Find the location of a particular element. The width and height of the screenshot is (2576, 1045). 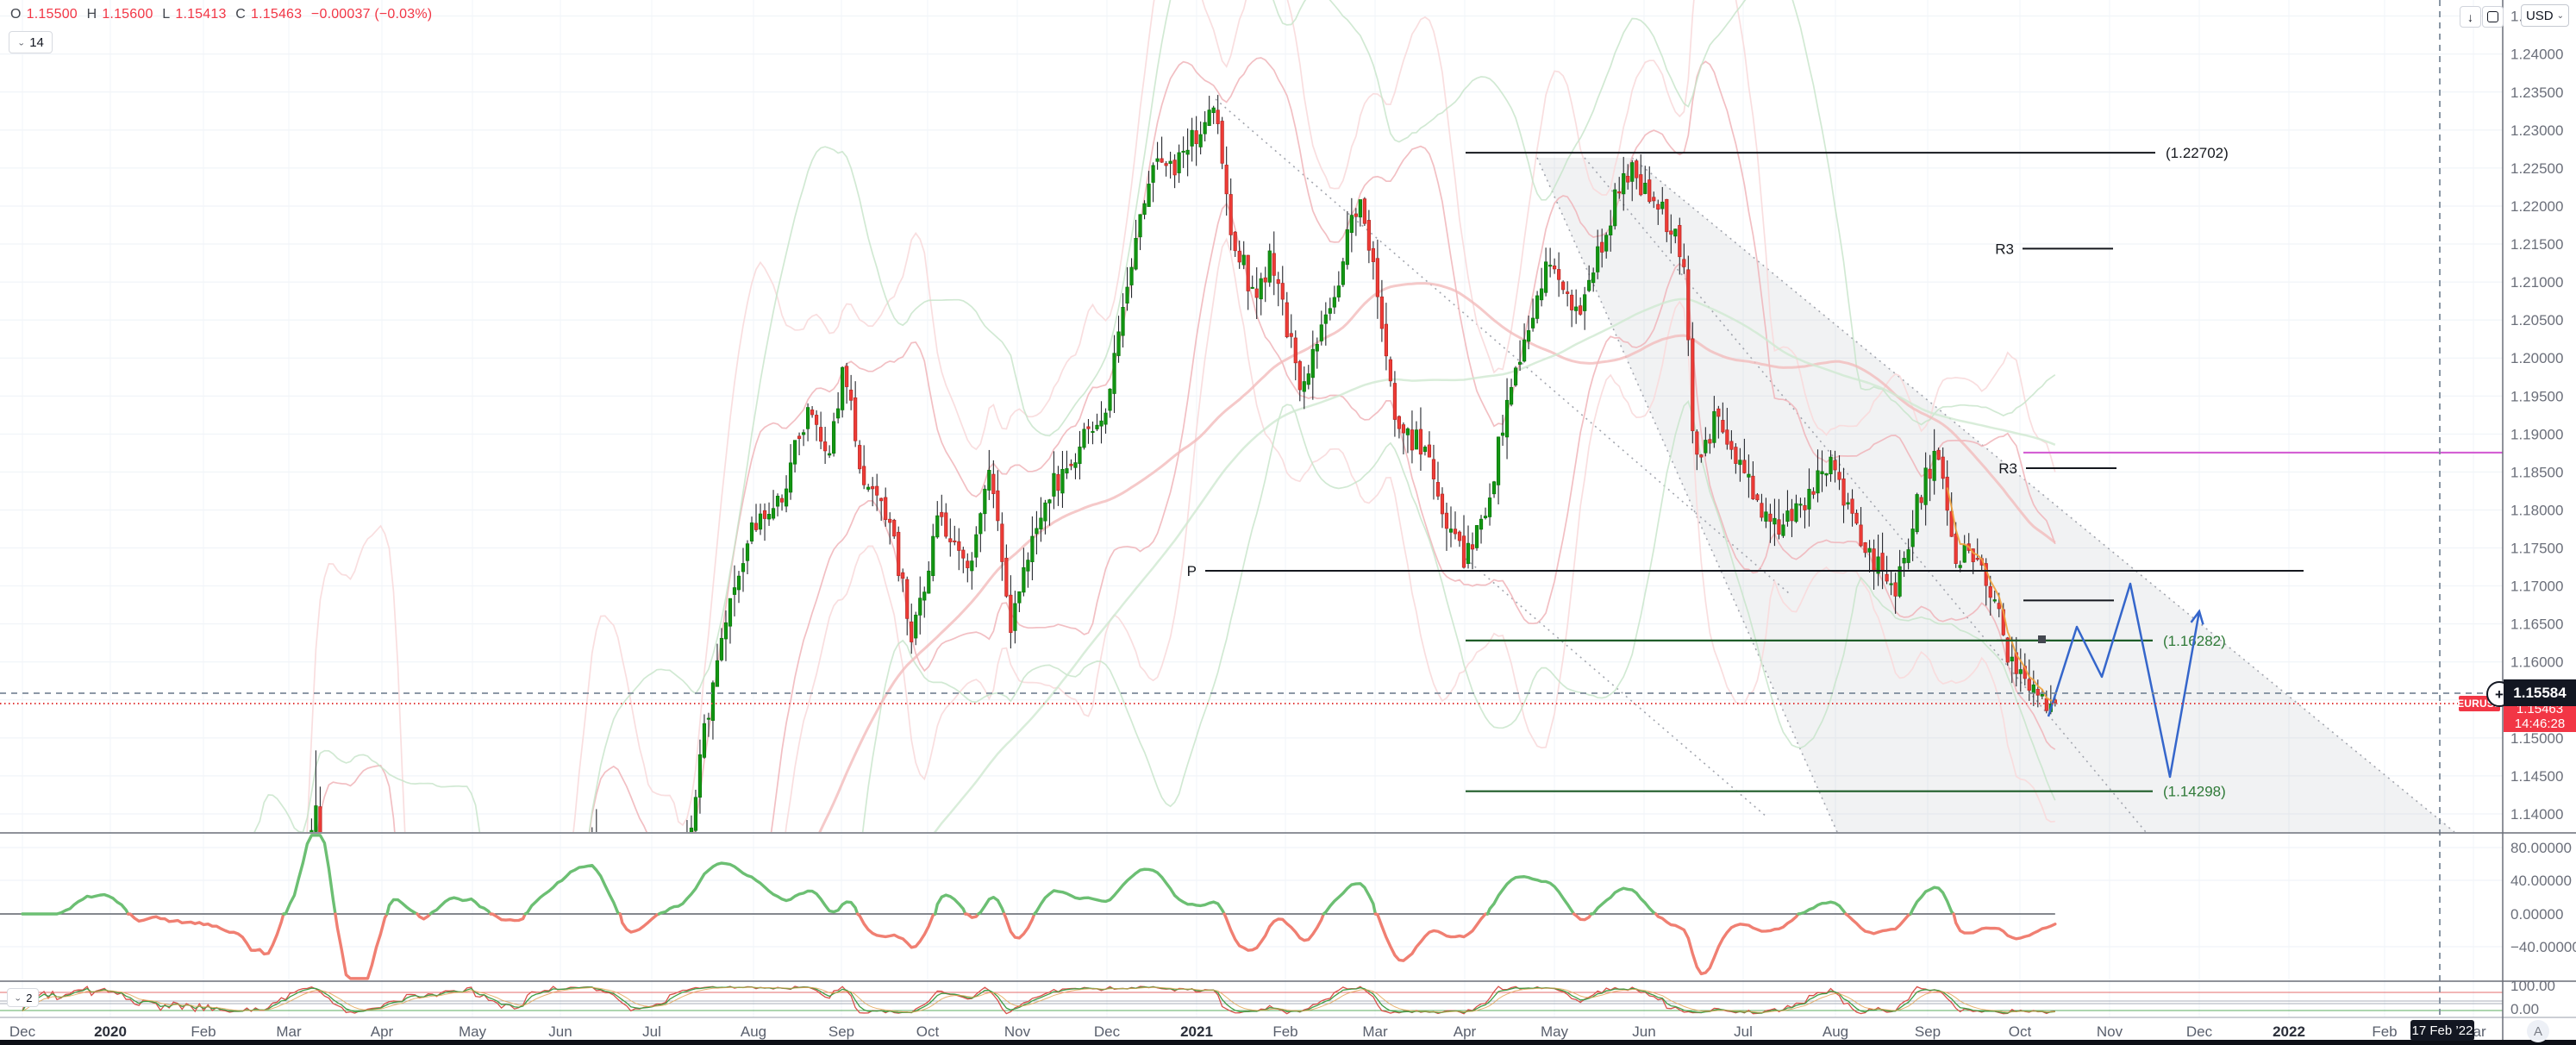

time-tick-label: Feb is located at coordinates (2384, 1031).